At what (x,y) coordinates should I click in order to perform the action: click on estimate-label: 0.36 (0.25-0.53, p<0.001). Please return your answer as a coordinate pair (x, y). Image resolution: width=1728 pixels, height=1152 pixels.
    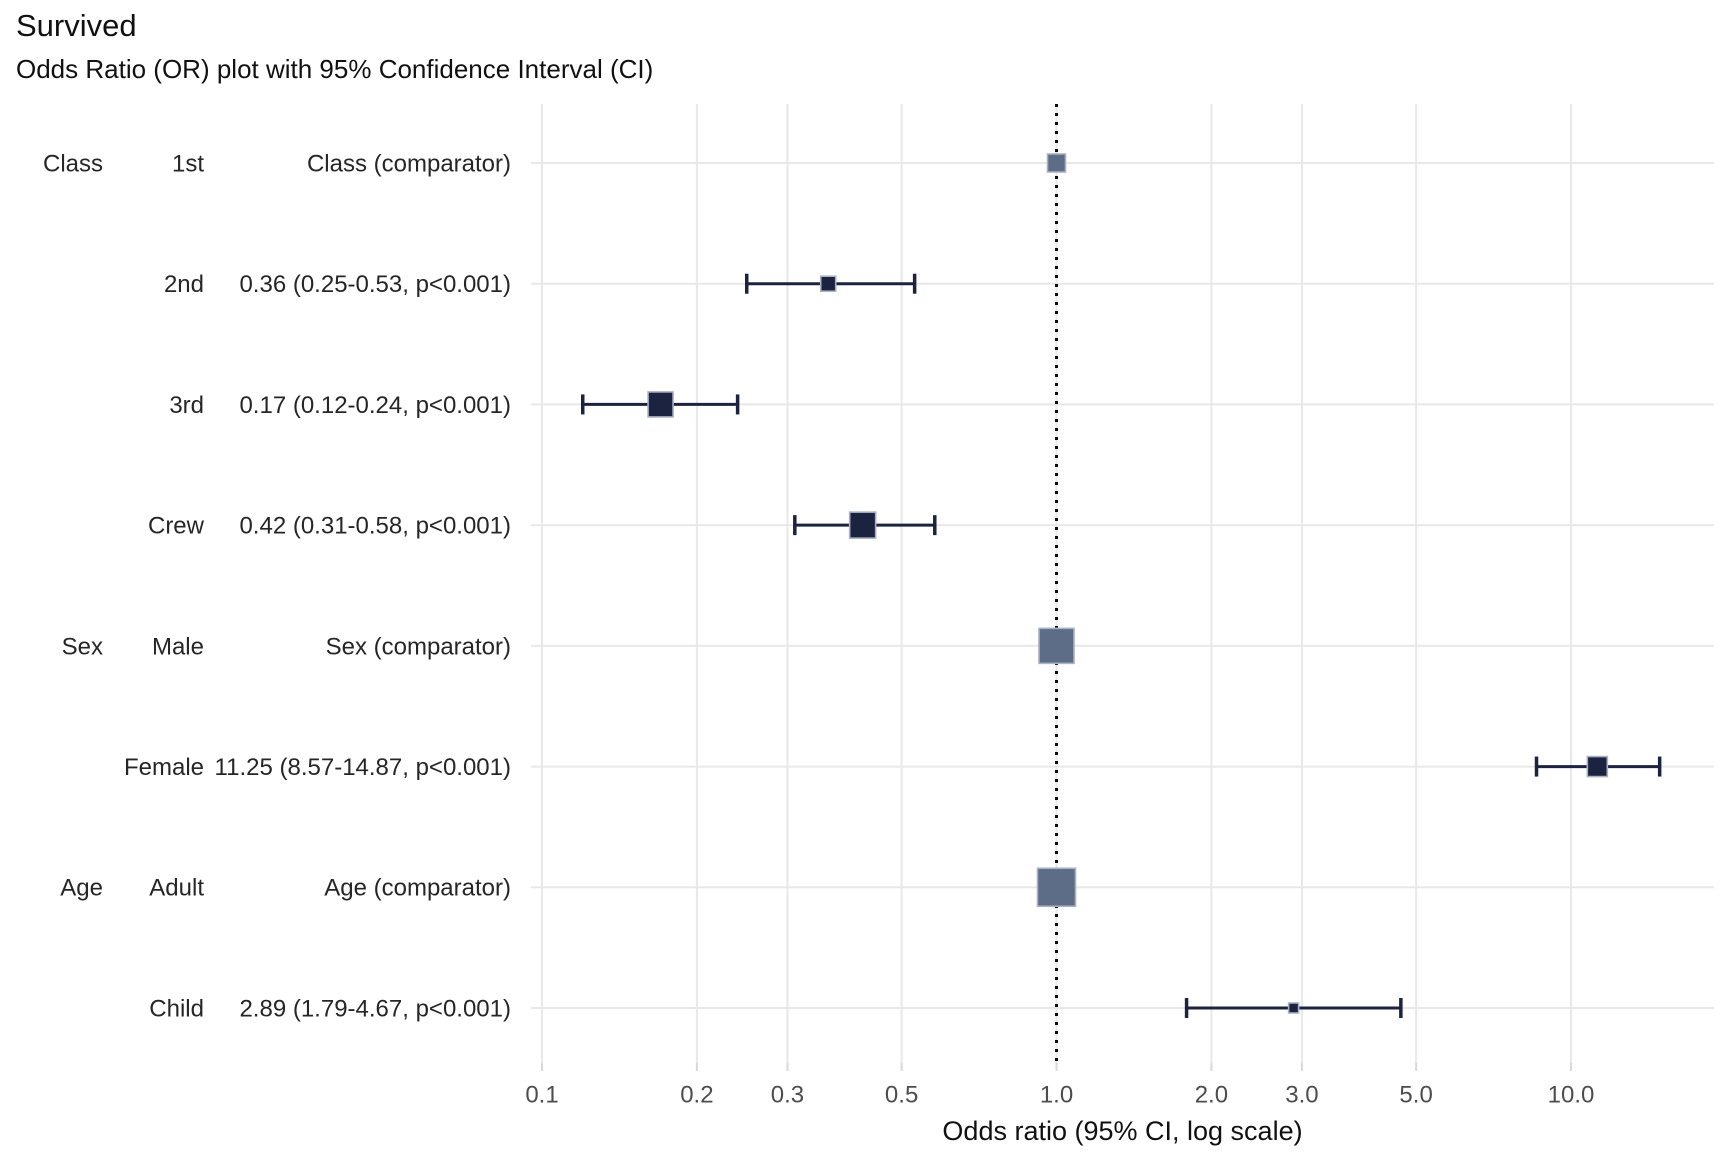
    Looking at the image, I should click on (375, 284).